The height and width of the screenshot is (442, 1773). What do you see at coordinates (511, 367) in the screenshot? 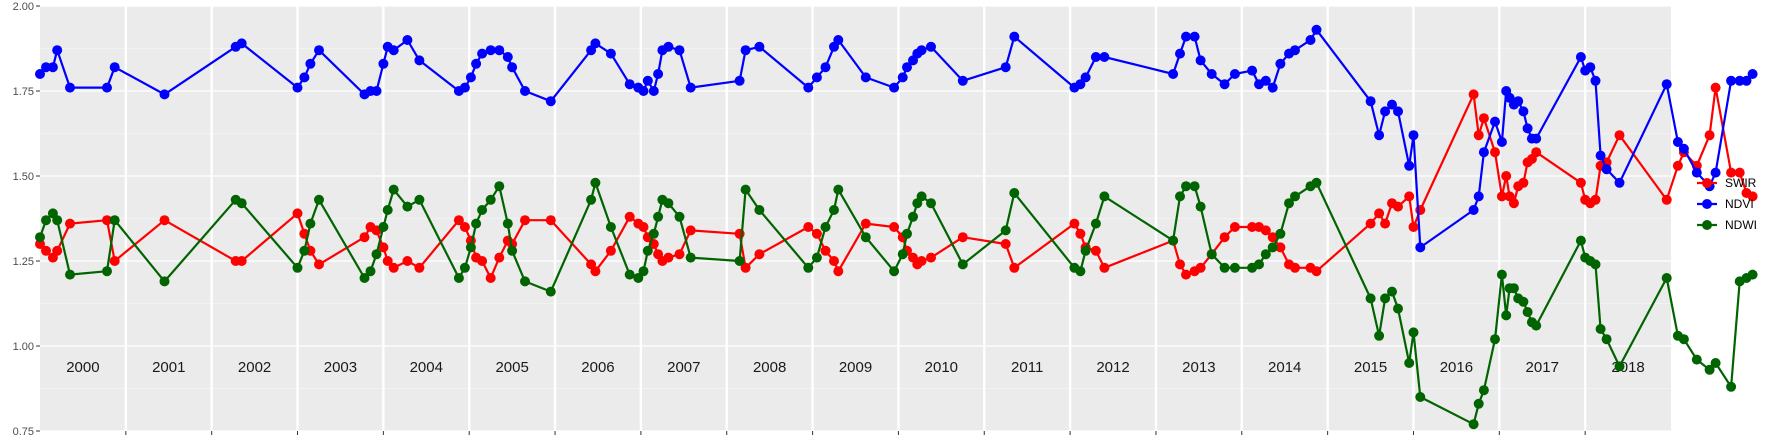
I see `year-label: 2005` at bounding box center [511, 367].